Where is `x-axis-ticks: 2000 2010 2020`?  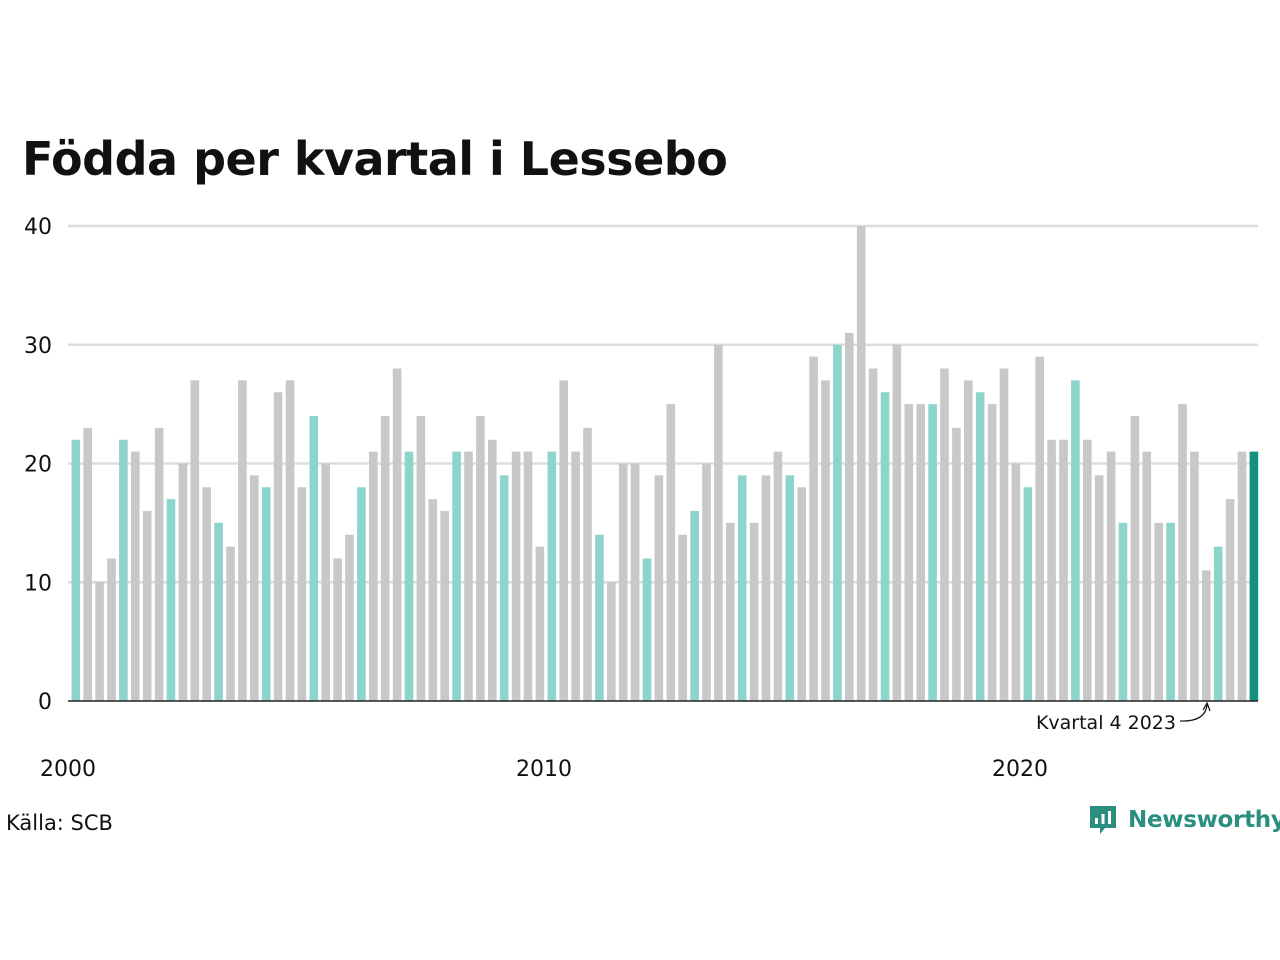 x-axis-ticks: 2000 2010 2020 is located at coordinates (544, 769).